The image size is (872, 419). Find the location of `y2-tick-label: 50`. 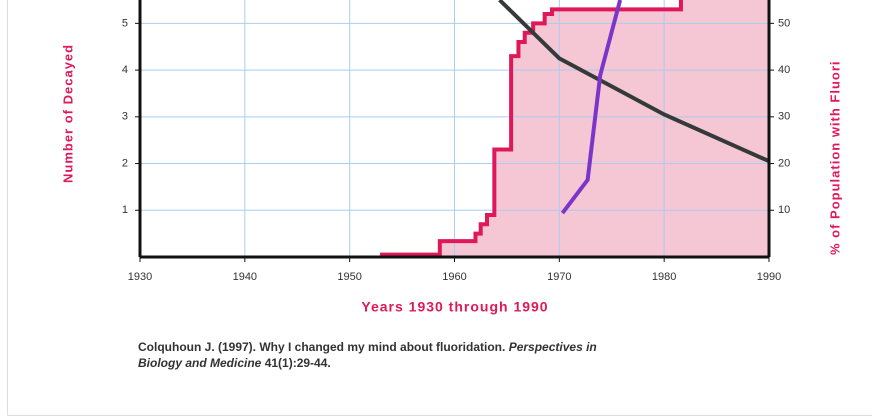

y2-tick-label: 50 is located at coordinates (784, 23).